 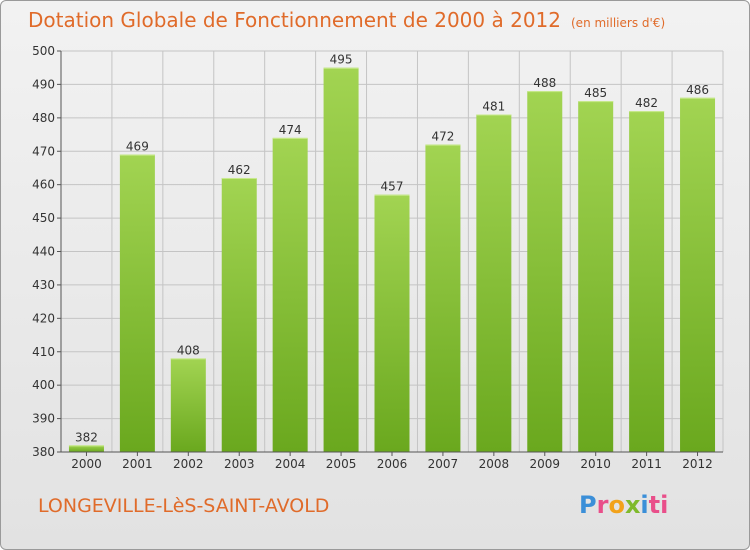 I want to click on x-tick-label: 2007, so click(x=443, y=464).